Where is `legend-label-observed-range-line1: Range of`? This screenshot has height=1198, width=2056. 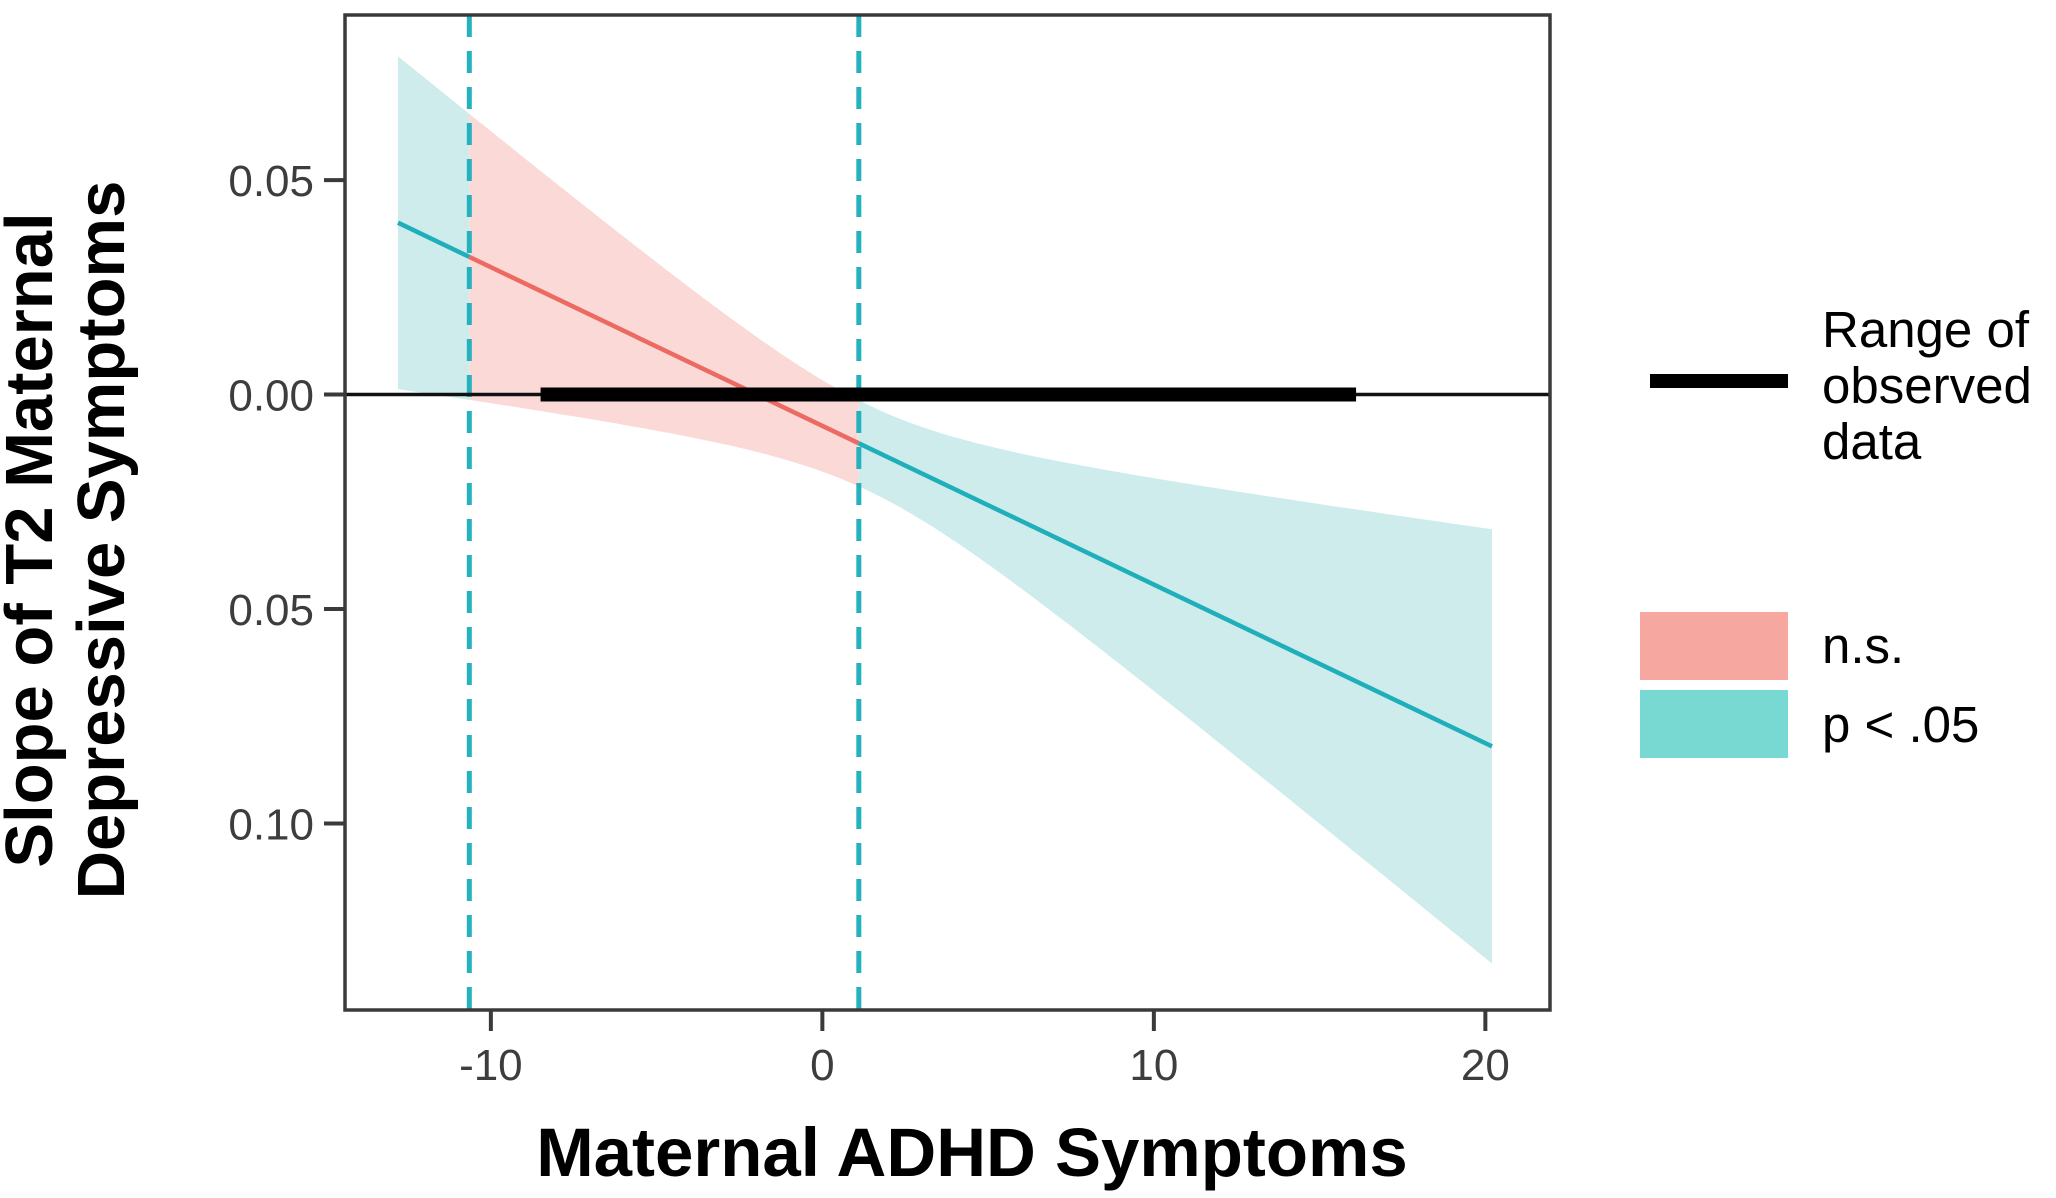 legend-label-observed-range-line1: Range of is located at coordinates (1926, 329).